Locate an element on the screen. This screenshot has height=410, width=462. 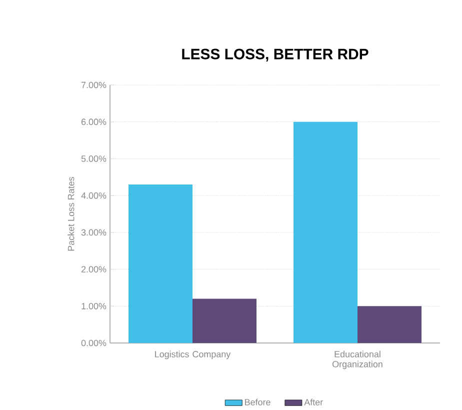
x-tick-label: Educational Organization is located at coordinates (357, 360).